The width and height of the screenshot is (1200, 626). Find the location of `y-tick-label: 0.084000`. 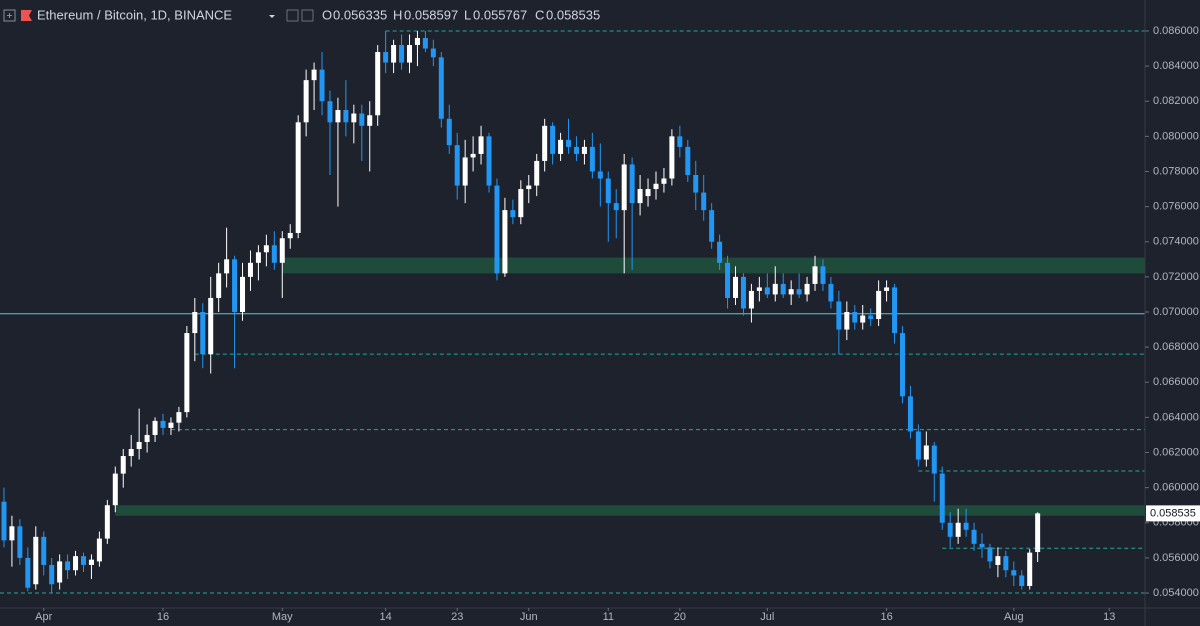

y-tick-label: 0.084000 is located at coordinates (1176, 66).